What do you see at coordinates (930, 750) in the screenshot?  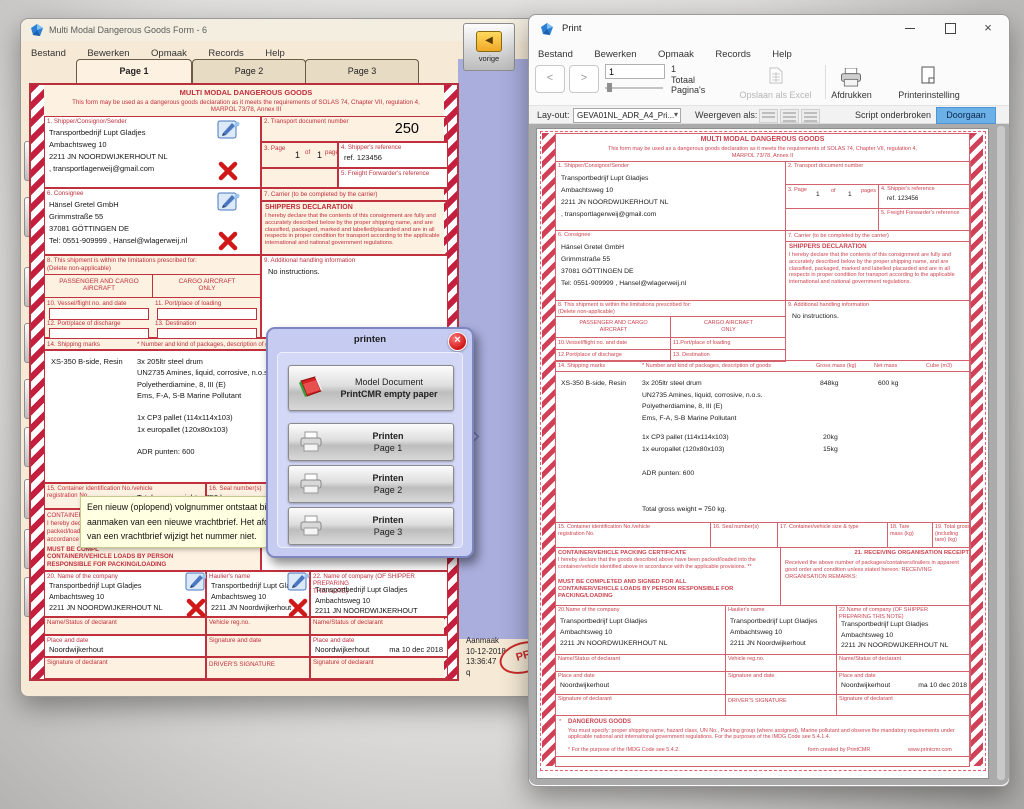 I see `footer-right: www.printcmr.com` at bounding box center [930, 750].